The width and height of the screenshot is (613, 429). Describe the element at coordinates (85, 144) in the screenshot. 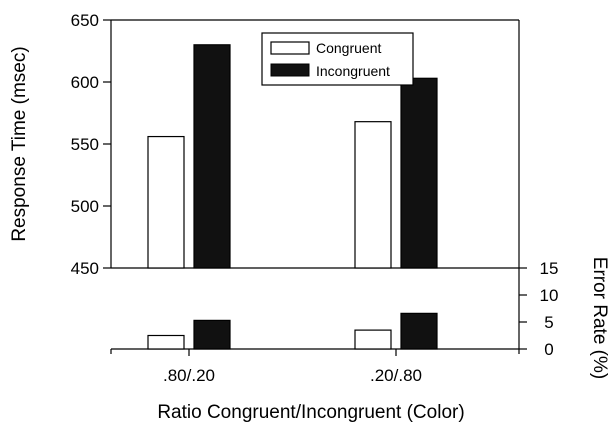

I see `y-tick-label-response-time: 550` at that location.